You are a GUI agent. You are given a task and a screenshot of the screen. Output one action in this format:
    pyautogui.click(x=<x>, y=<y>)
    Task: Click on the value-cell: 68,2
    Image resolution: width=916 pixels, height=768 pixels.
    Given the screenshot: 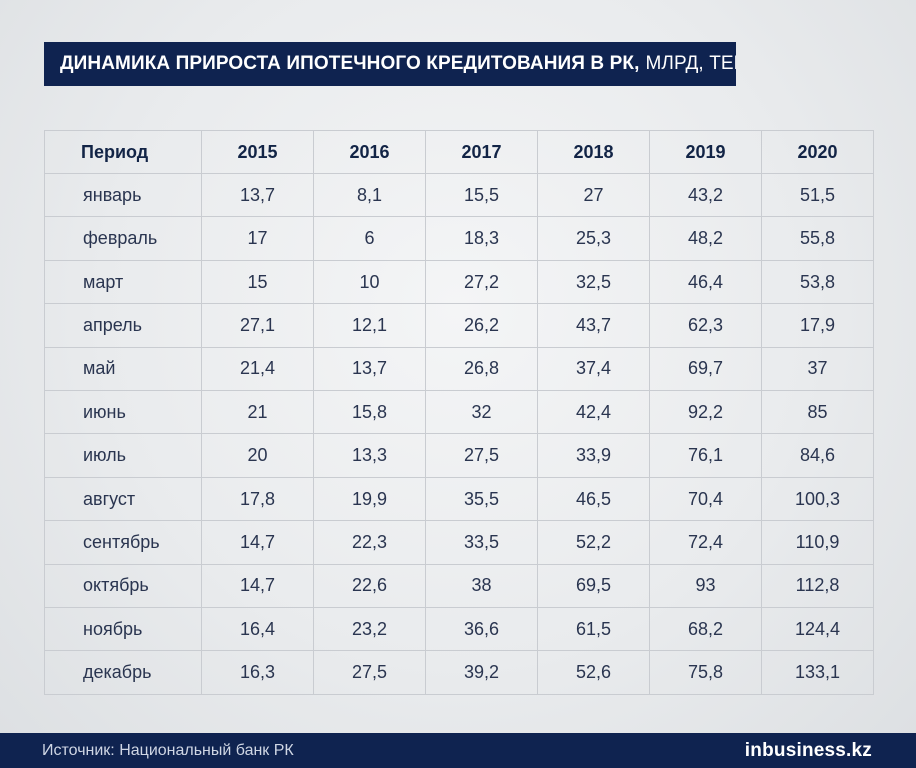 What is the action you would take?
    pyautogui.click(x=705, y=629)
    